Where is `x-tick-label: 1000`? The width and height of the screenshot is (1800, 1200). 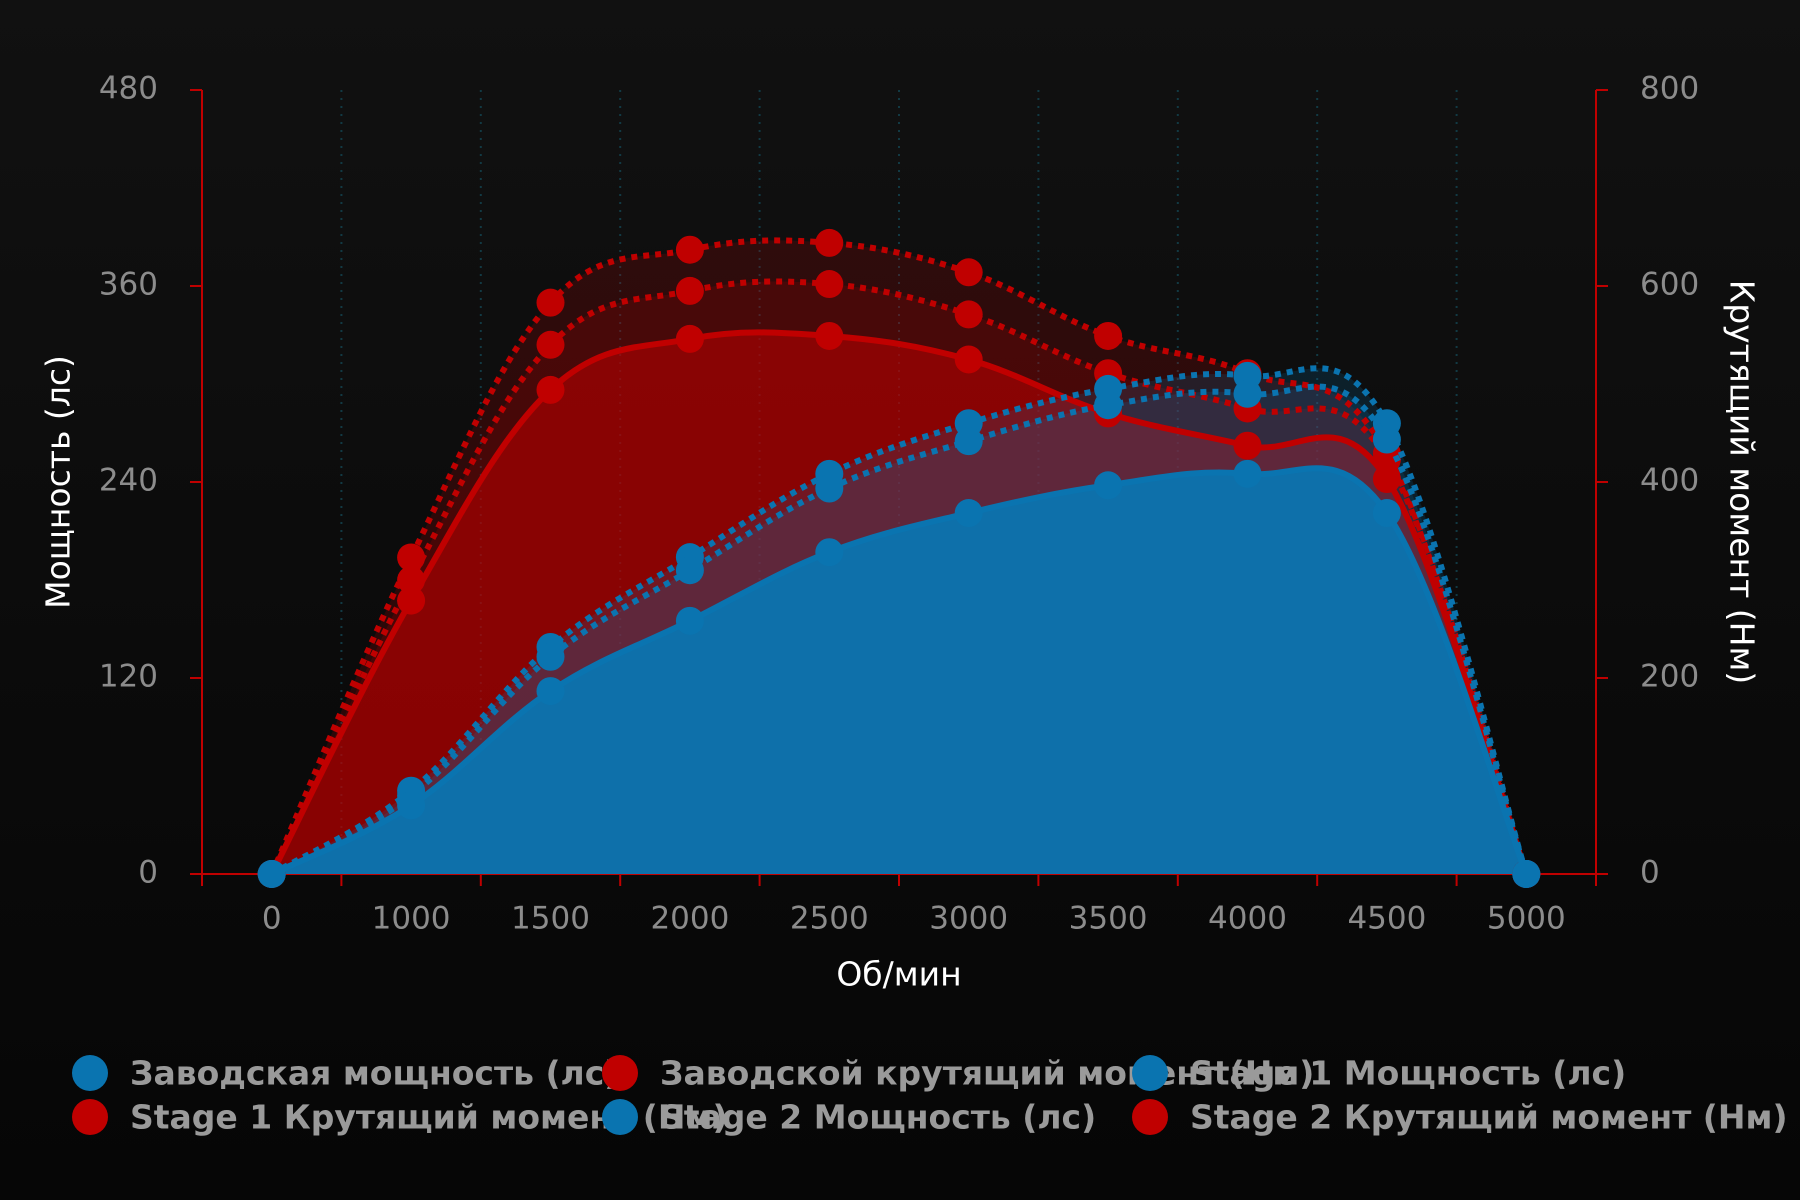
x-tick-label: 1000 is located at coordinates (411, 919).